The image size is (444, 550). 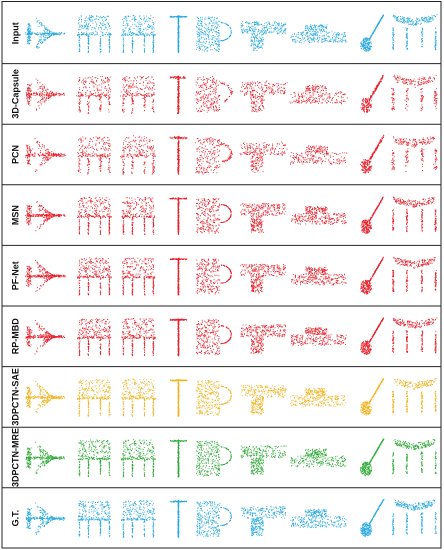 What do you see at coordinates (15, 336) in the screenshot?
I see `row-label: RP-MBD` at bounding box center [15, 336].